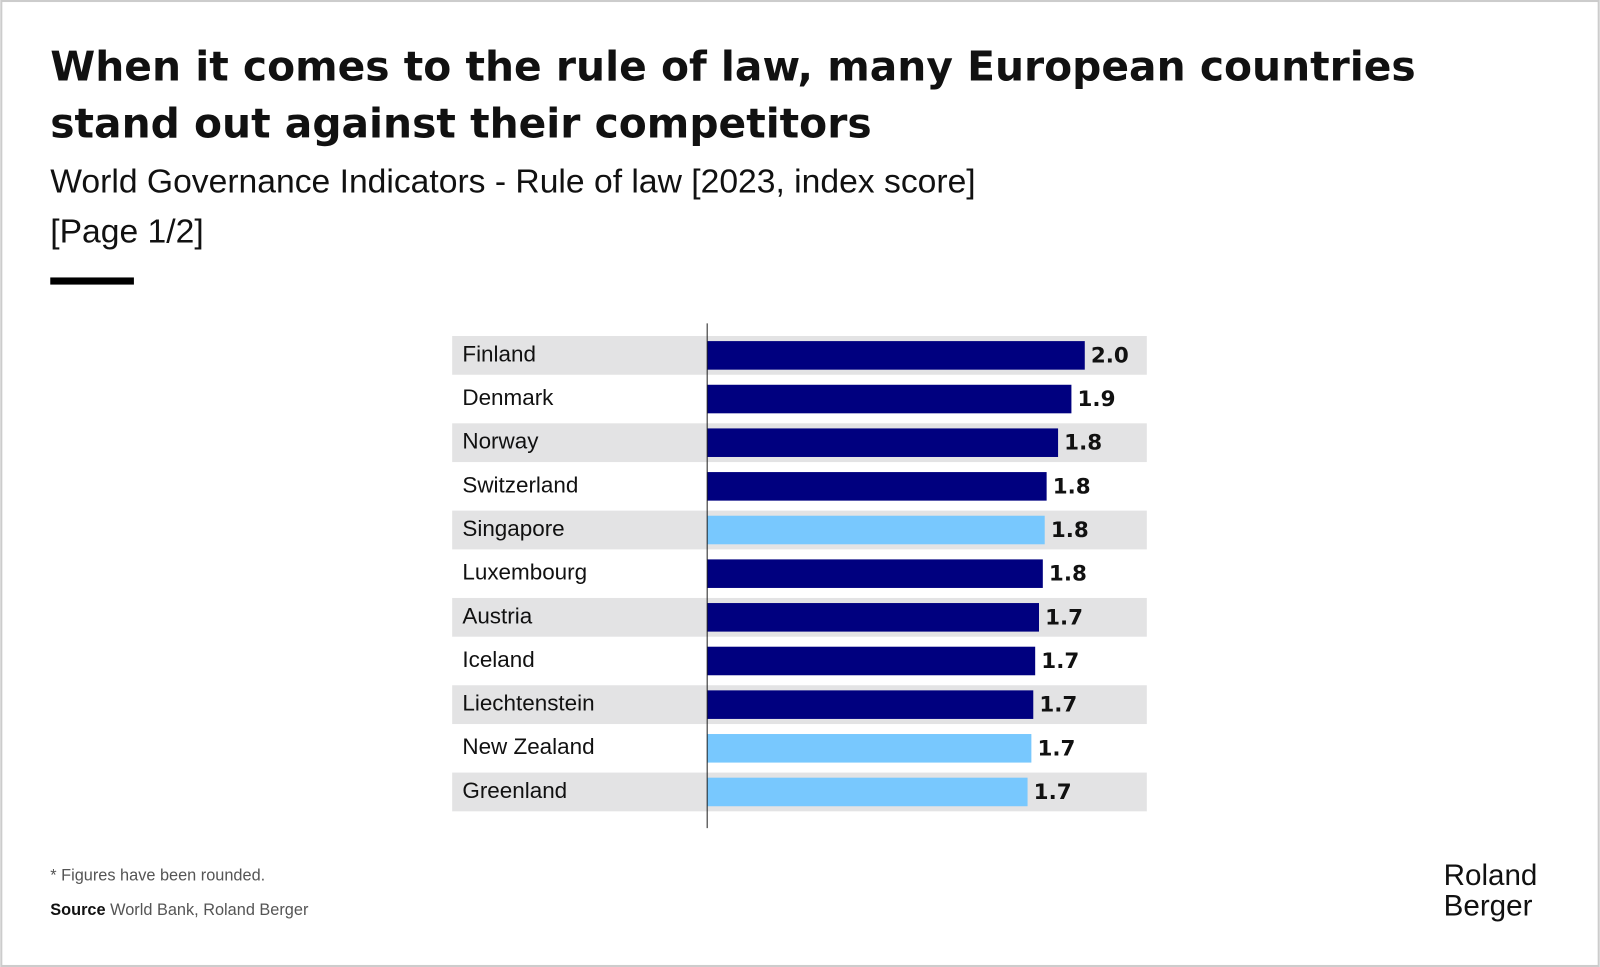 This screenshot has height=967, width=1600. What do you see at coordinates (1488, 906) in the screenshot?
I see `logo: Berger` at bounding box center [1488, 906].